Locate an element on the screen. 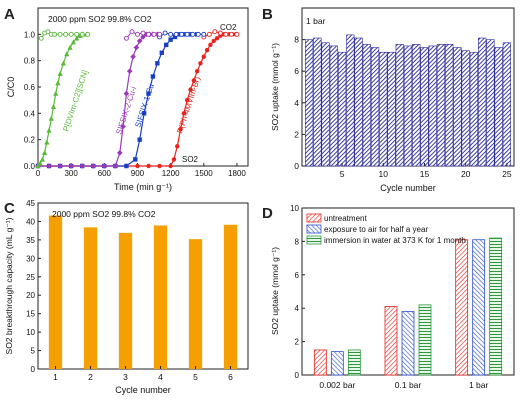  panel-c-ytick-label: 15 is located at coordinates (30, 314).